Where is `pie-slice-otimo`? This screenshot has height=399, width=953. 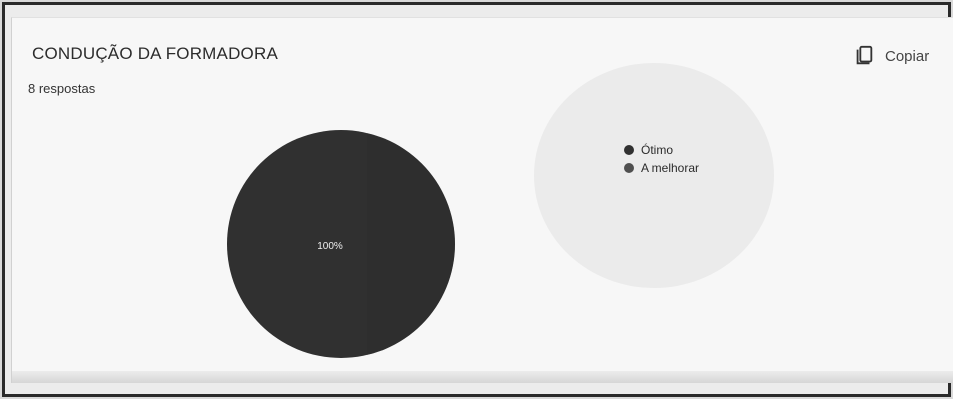
pie-slice-otimo is located at coordinates (341, 244).